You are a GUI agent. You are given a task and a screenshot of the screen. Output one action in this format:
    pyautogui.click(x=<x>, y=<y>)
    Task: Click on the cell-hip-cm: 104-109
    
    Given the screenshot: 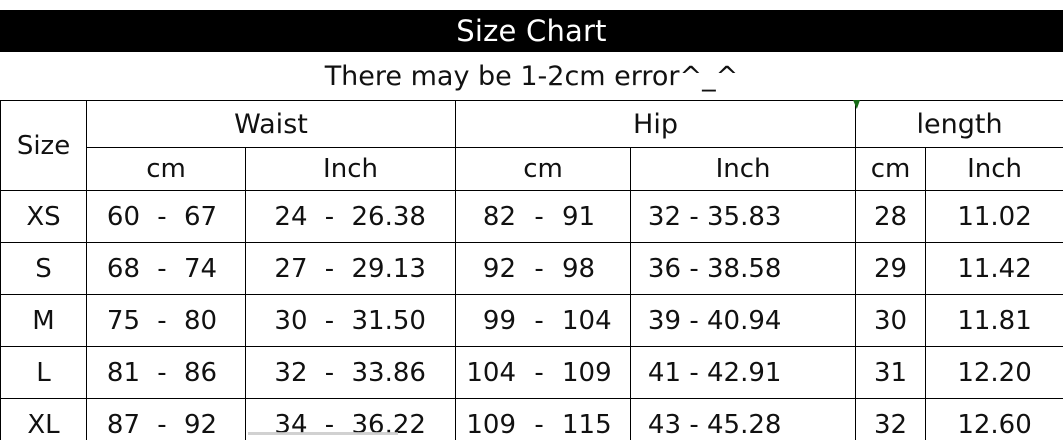 What is the action you would take?
    pyautogui.click(x=543, y=372)
    